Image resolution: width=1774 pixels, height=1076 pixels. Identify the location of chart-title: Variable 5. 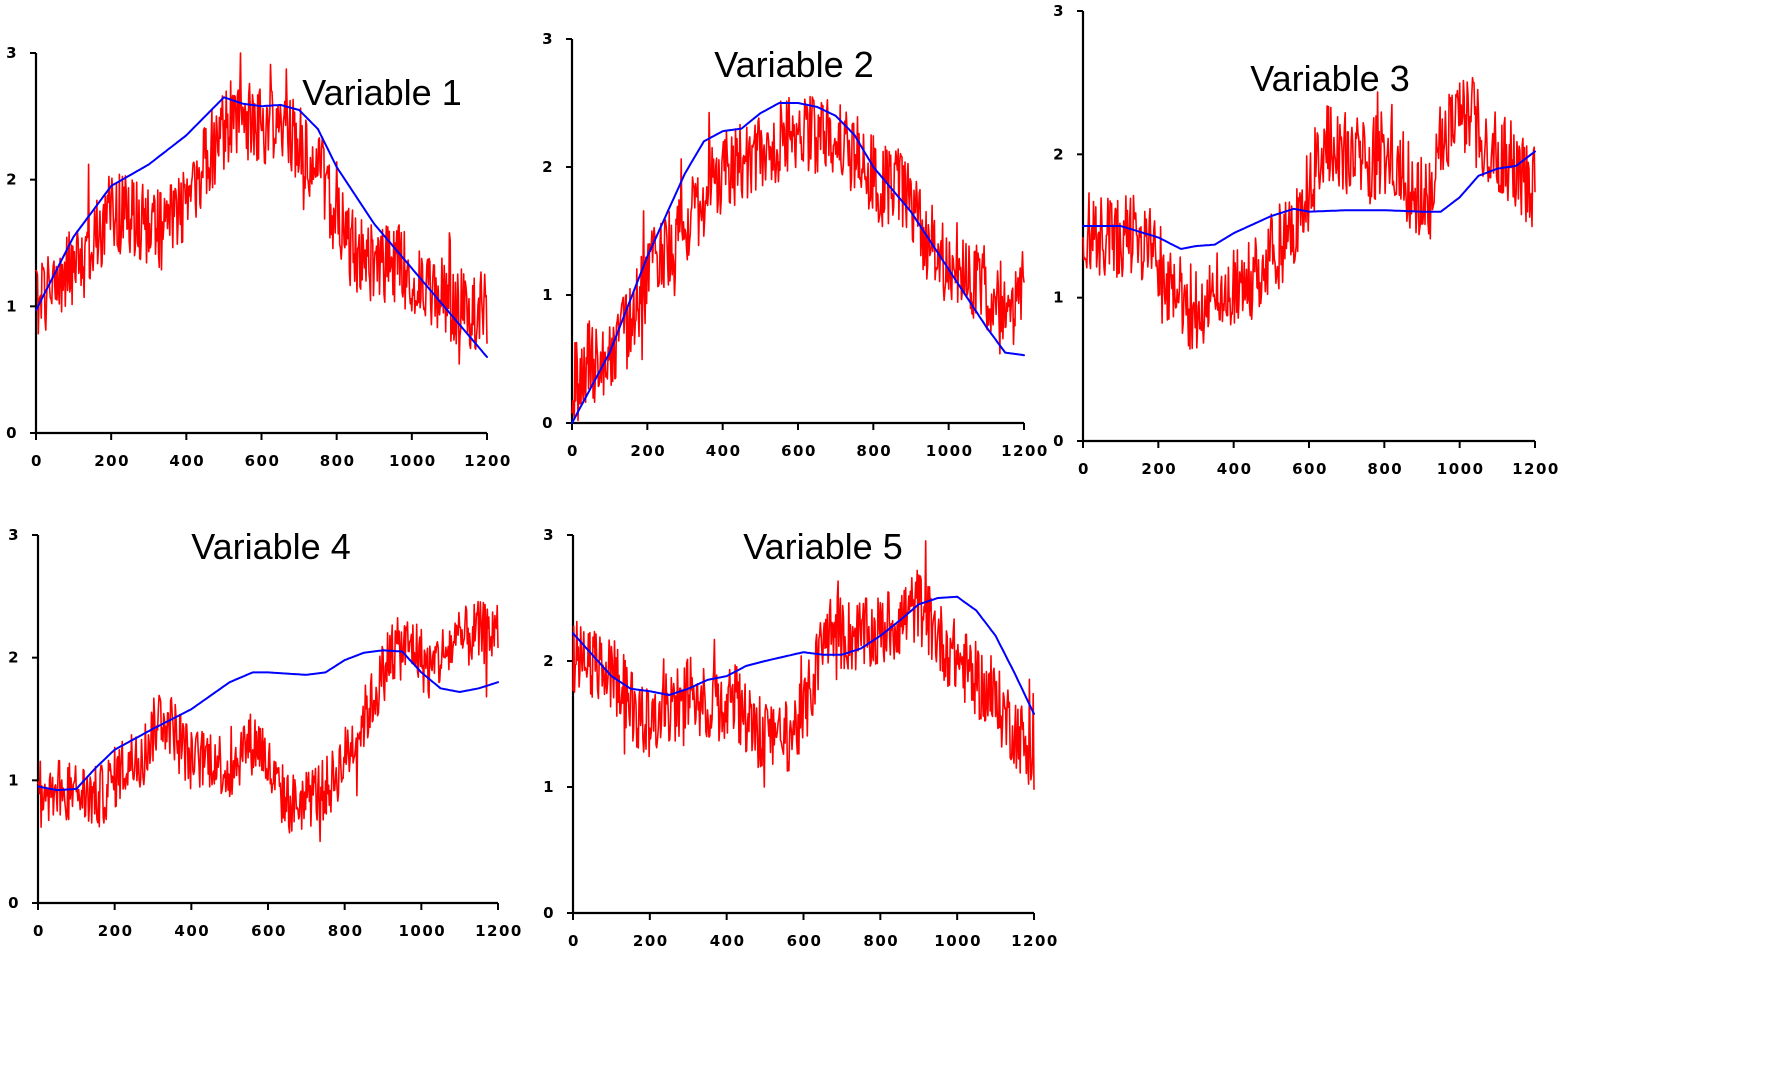
(822, 546).